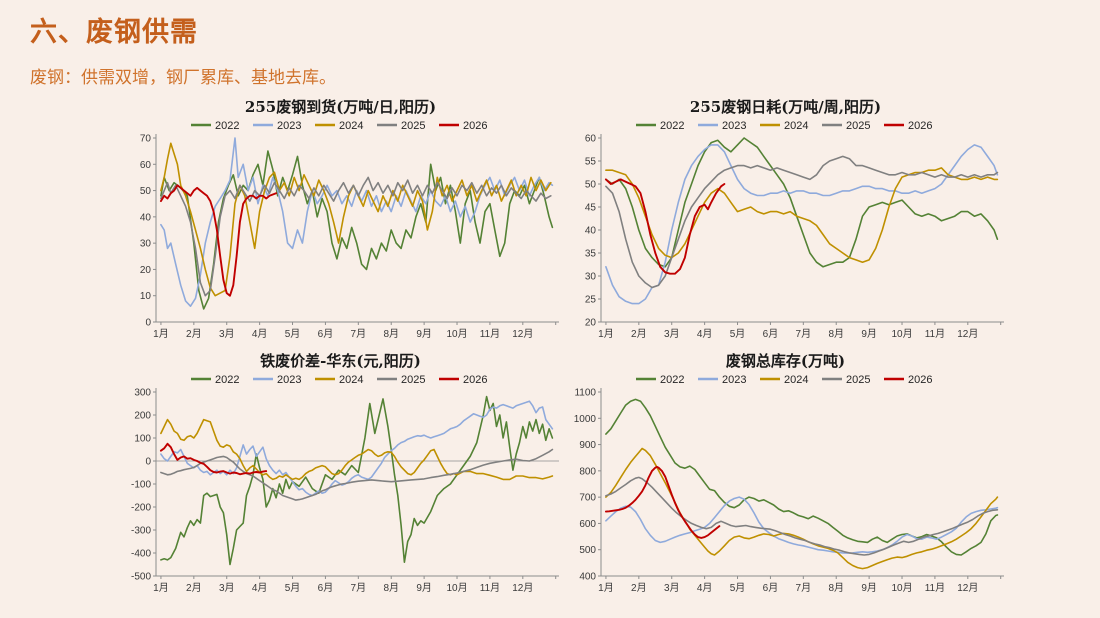 The image size is (1100, 618). I want to click on chart-title: 255废钢到货(万吨/日,阳历), so click(340, 107).